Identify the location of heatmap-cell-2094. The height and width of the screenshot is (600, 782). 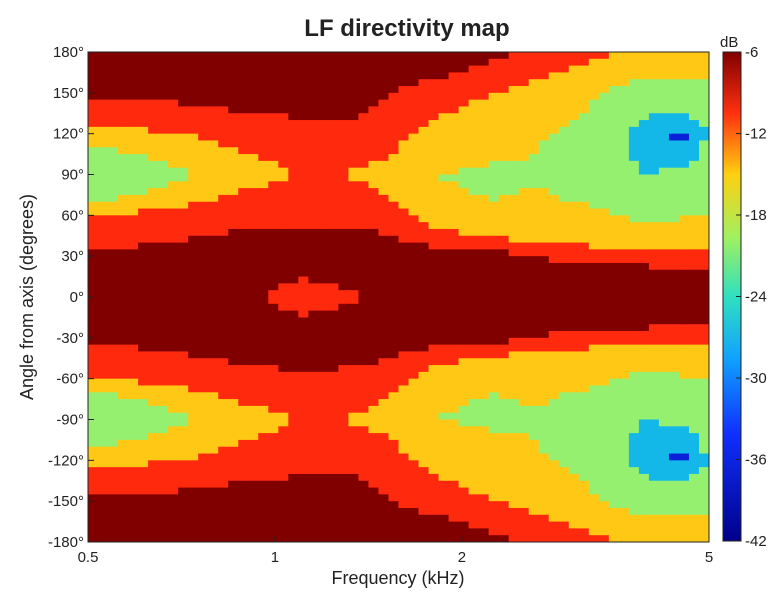
(574, 280).